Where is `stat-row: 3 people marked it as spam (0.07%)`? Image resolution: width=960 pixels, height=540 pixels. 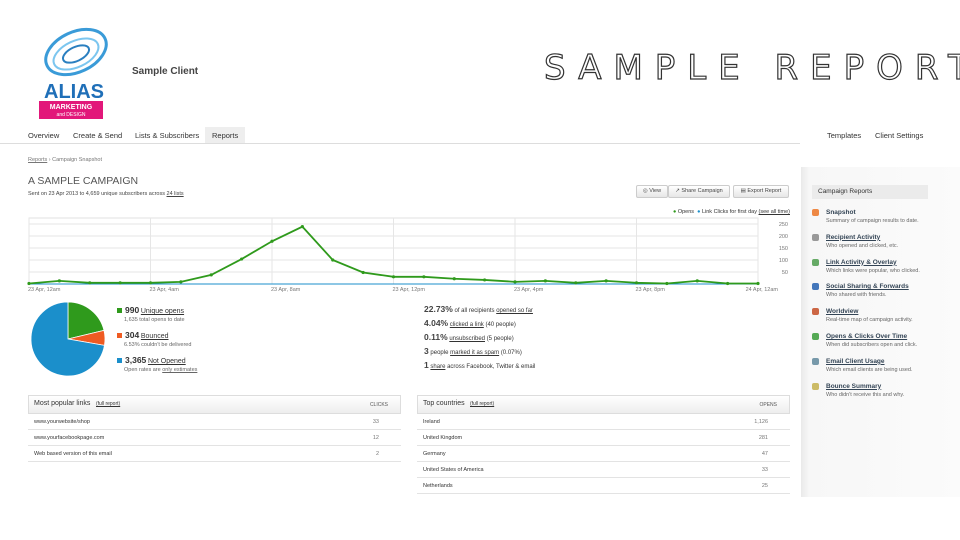
stat-row: 3 people marked it as spam (0.07%) is located at coordinates (479, 353).